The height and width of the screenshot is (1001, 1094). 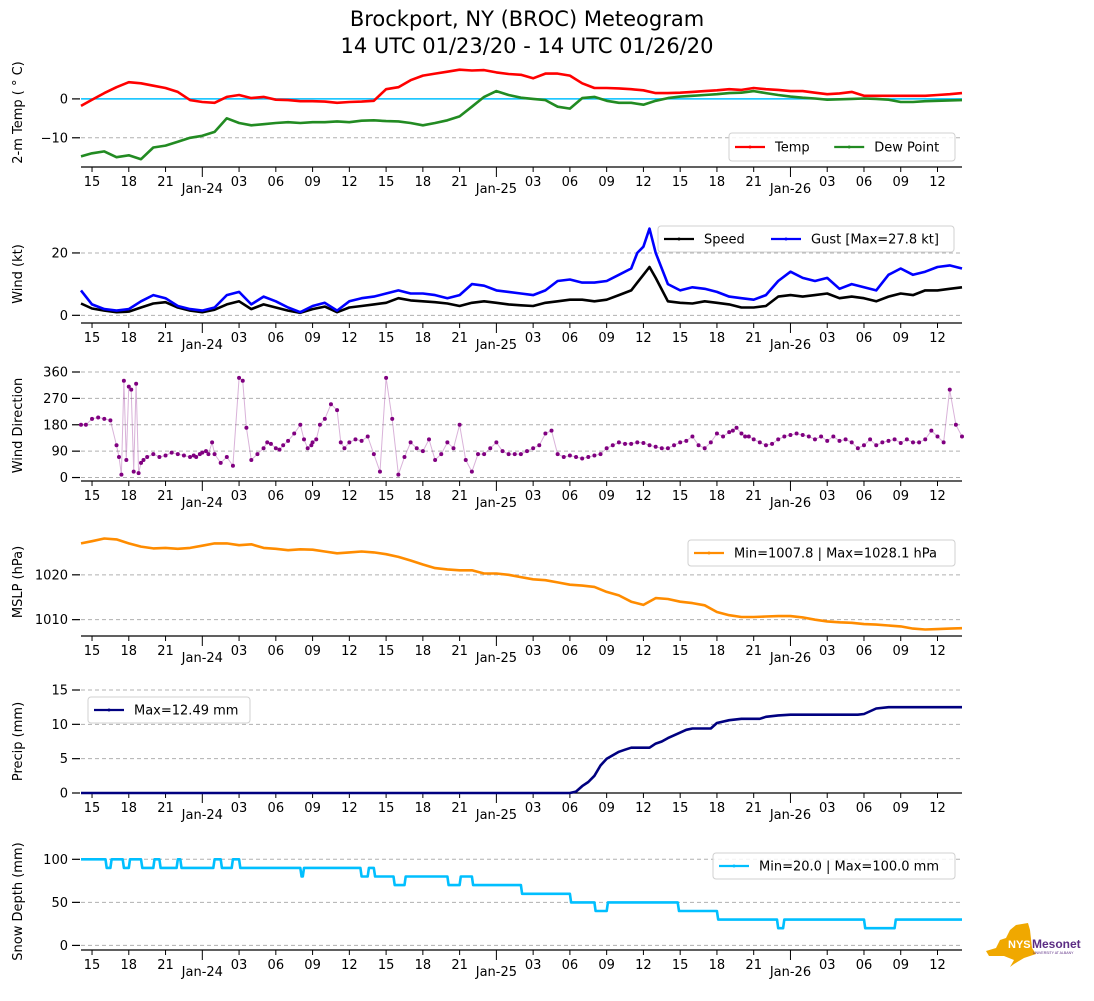 I want to click on series-line-speed, so click(x=521, y=290).